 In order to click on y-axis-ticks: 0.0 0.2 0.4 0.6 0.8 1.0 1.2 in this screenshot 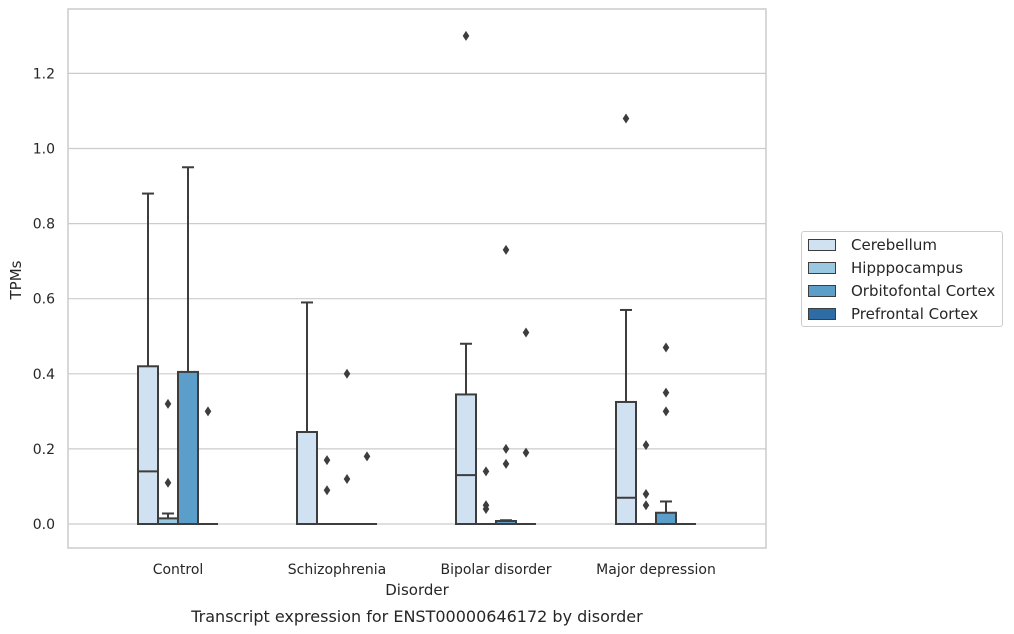, I will do `click(44, 299)`.